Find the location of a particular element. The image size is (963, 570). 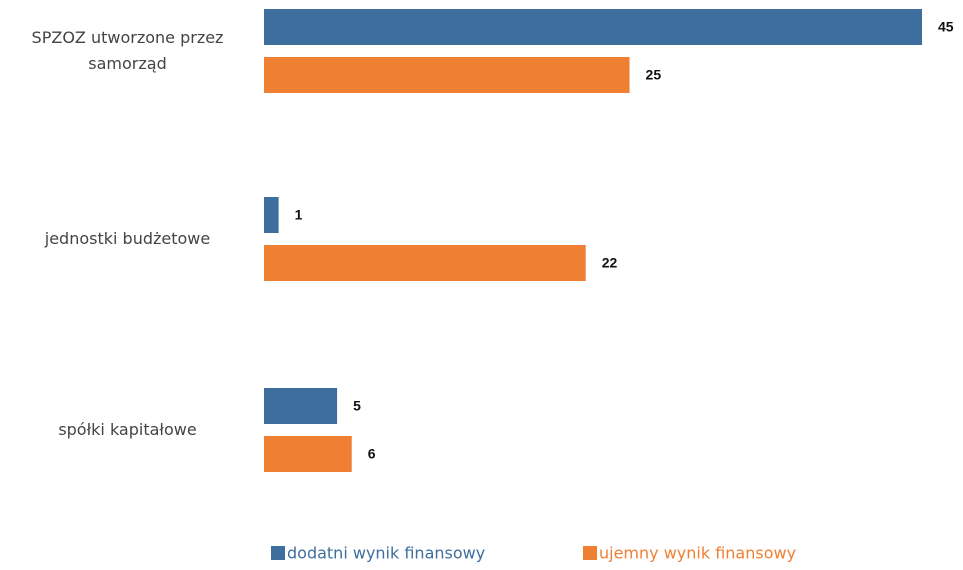

legend-label: ujemny wynik finansowy is located at coordinates (697, 553).